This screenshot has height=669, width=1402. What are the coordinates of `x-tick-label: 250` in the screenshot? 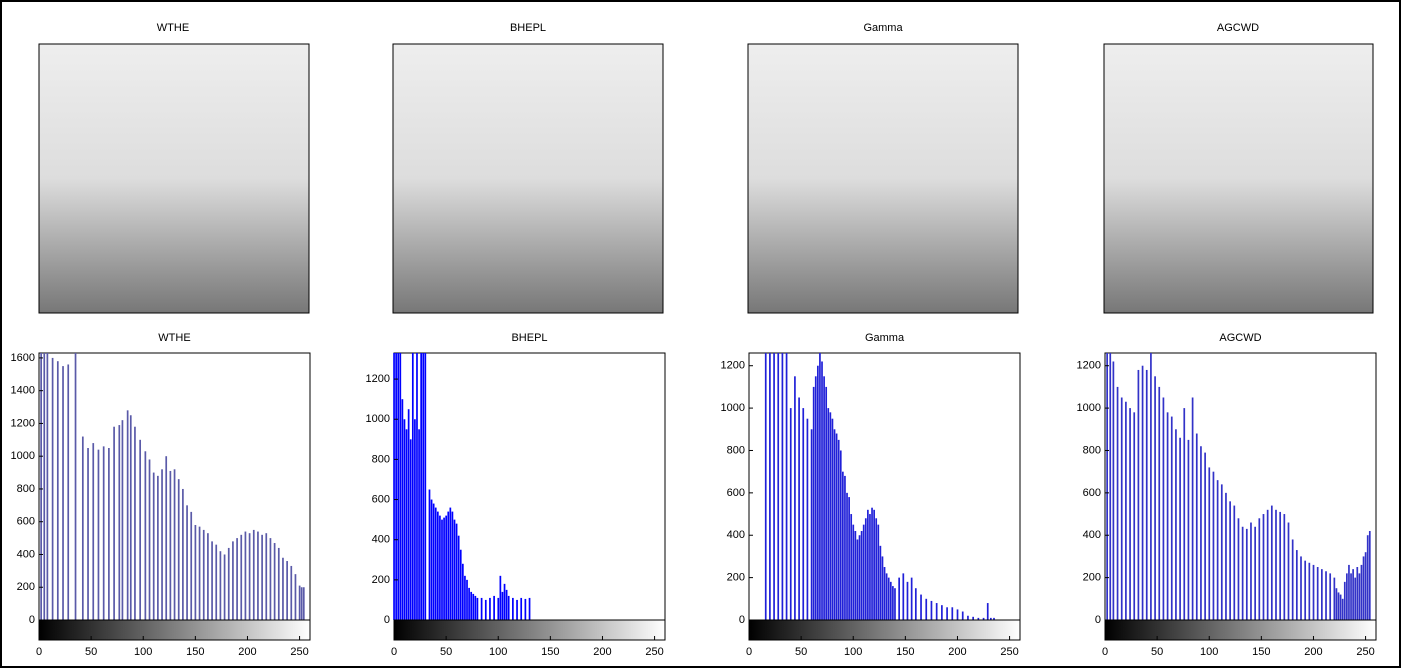 It's located at (1365, 652).